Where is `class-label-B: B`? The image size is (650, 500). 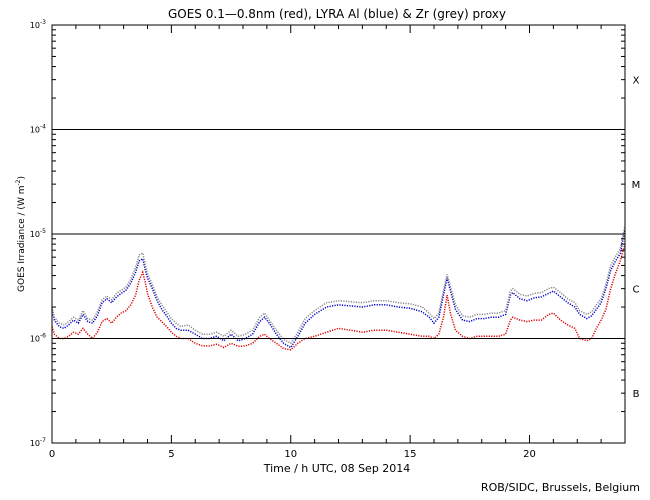
class-label-B: B is located at coordinates (636, 394).